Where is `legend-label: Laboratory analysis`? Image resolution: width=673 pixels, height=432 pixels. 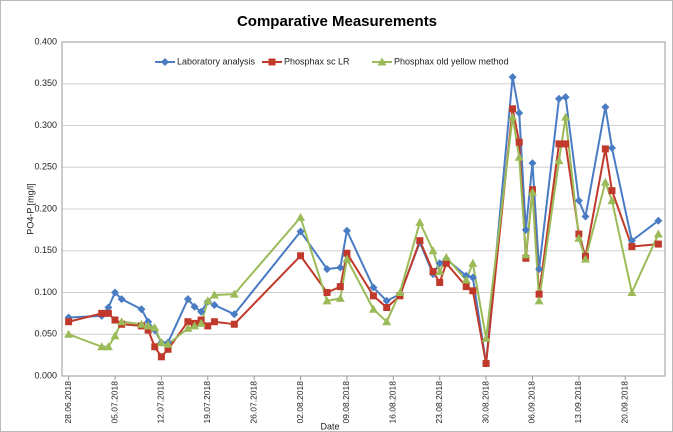
legend-label: Laboratory analysis is located at coordinates (216, 61).